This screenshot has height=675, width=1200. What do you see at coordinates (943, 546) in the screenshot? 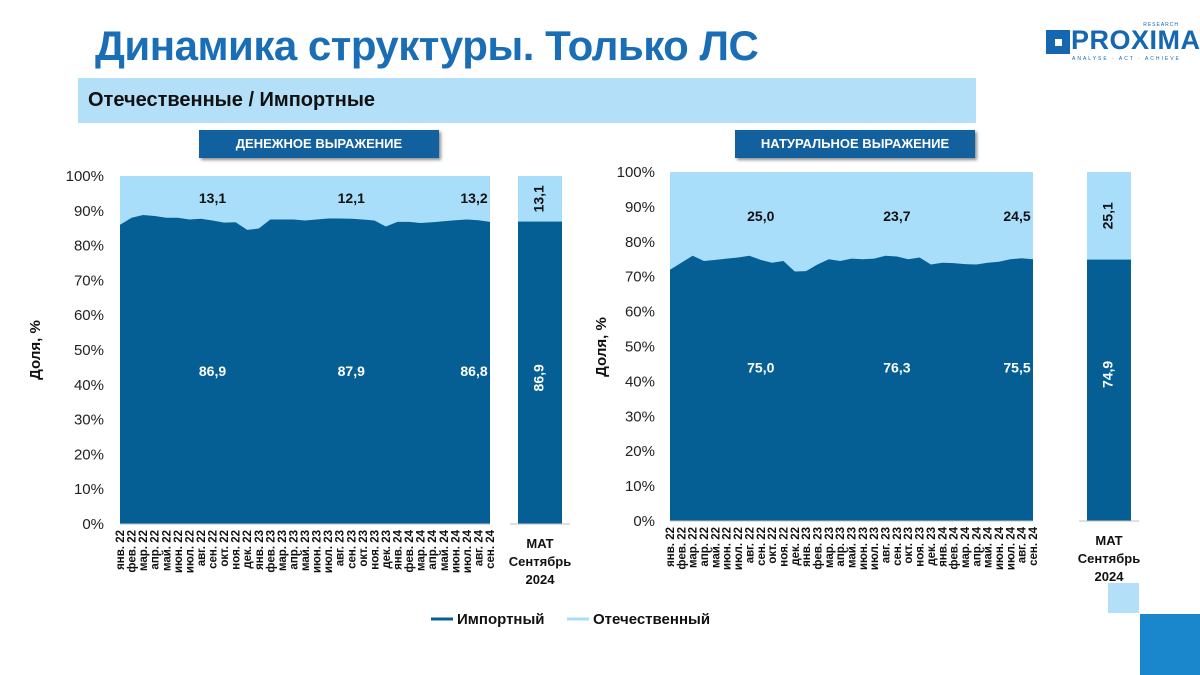
I see `x-tick-label: янв. 24` at bounding box center [943, 546].